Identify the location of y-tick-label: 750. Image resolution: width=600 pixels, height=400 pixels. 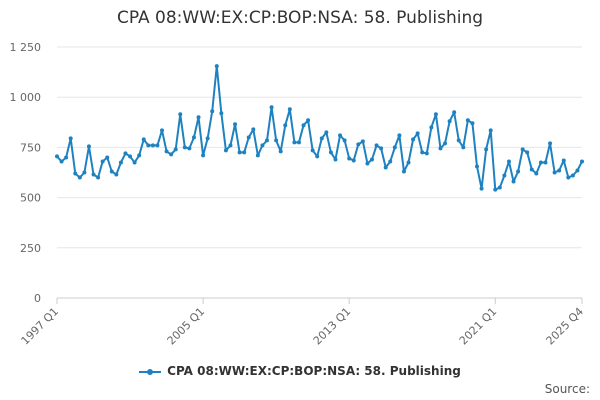
(30, 147).